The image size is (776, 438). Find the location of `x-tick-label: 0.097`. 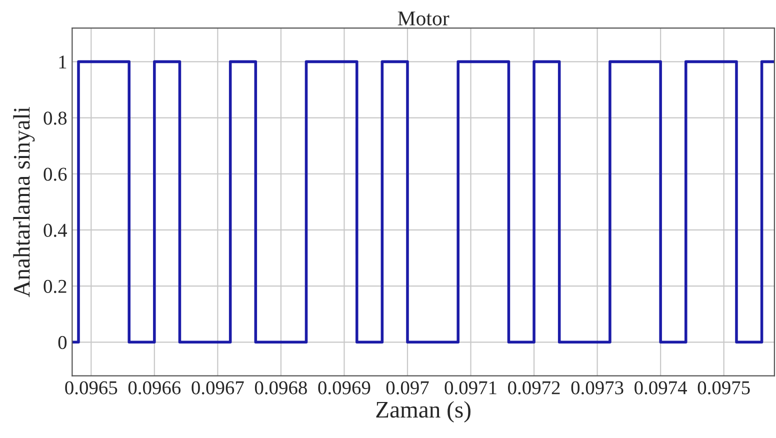

x-tick-label: 0.097 is located at coordinates (407, 387).